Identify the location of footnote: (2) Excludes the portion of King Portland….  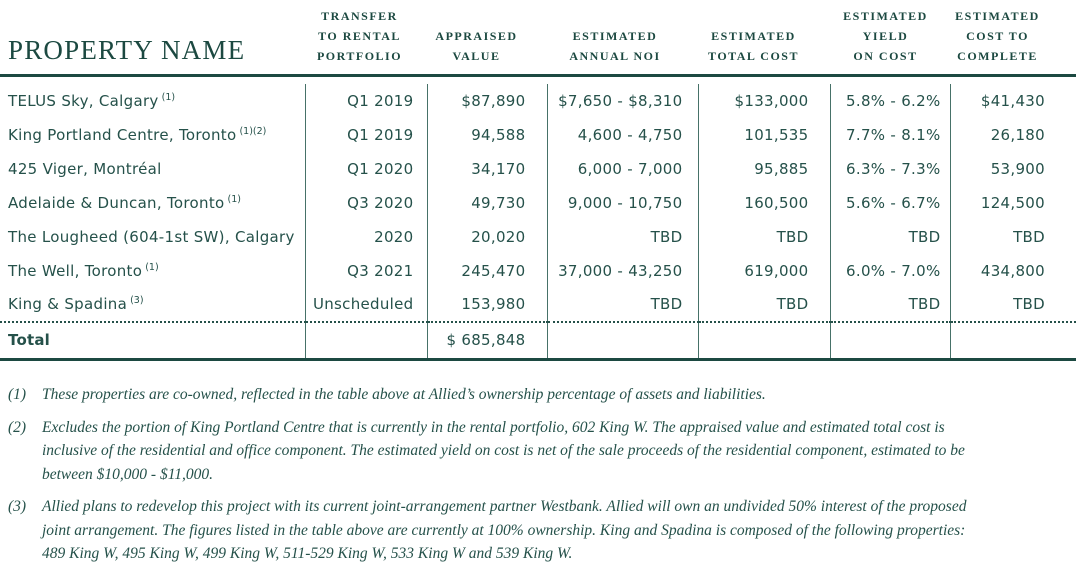
(542, 451).